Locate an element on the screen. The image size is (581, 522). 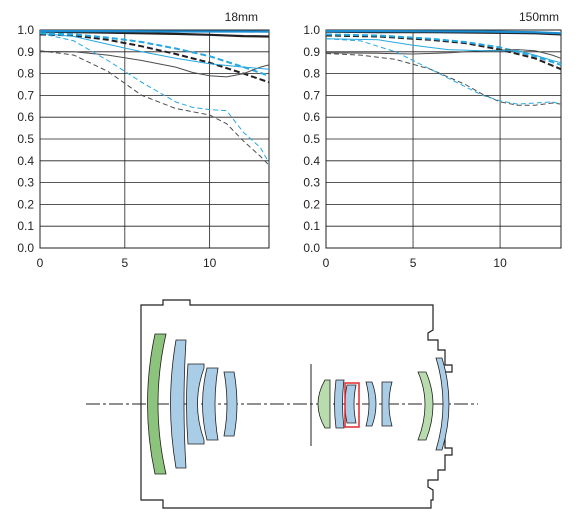
aspheric-element-highlight is located at coordinates (352, 405).